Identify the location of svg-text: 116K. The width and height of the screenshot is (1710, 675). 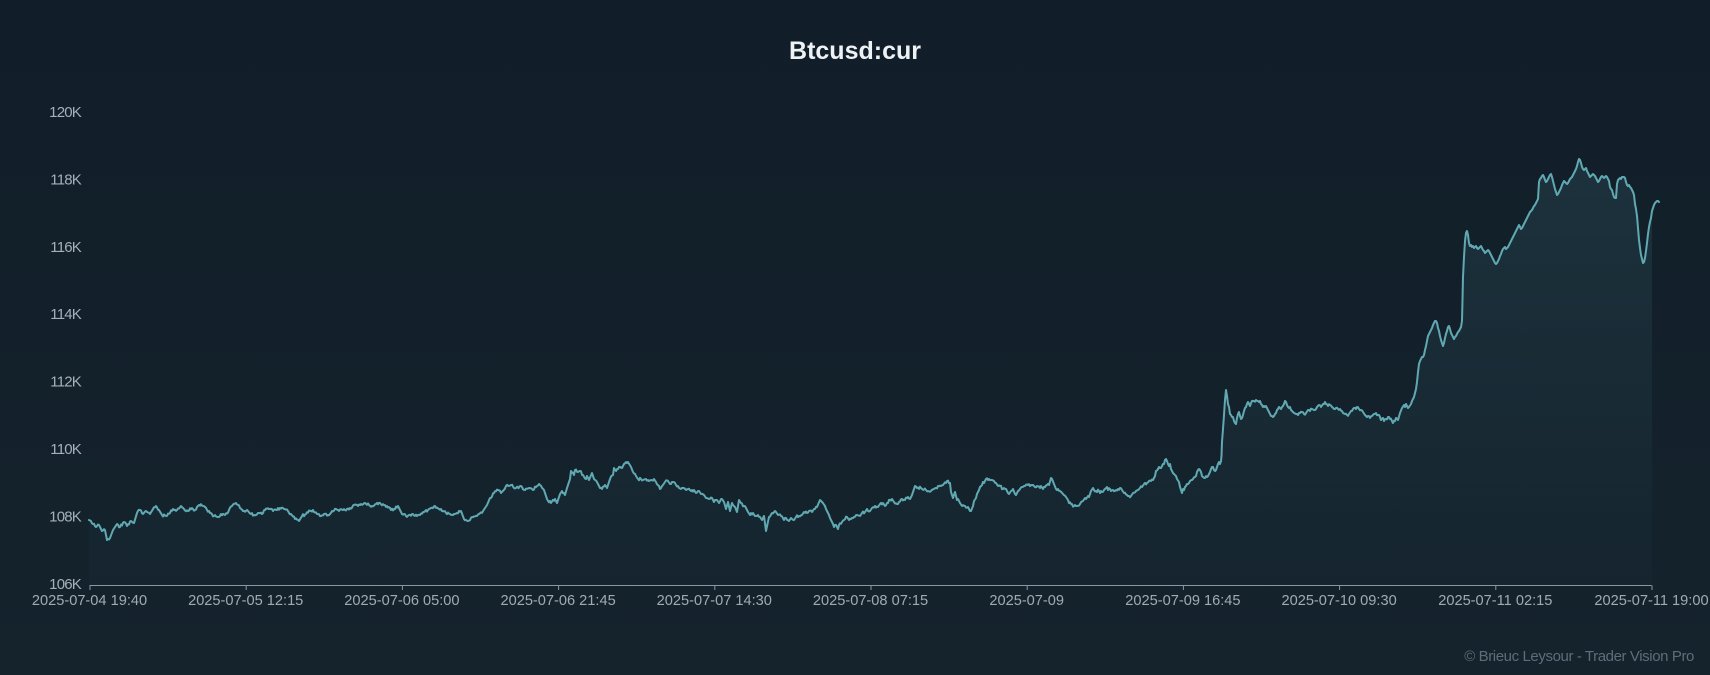
(66, 247).